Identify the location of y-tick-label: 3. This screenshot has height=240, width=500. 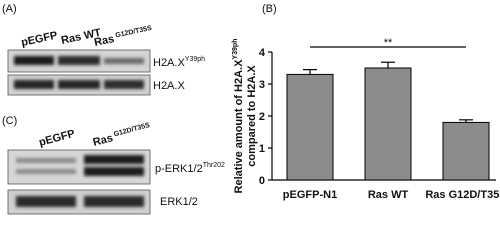
(262, 85).